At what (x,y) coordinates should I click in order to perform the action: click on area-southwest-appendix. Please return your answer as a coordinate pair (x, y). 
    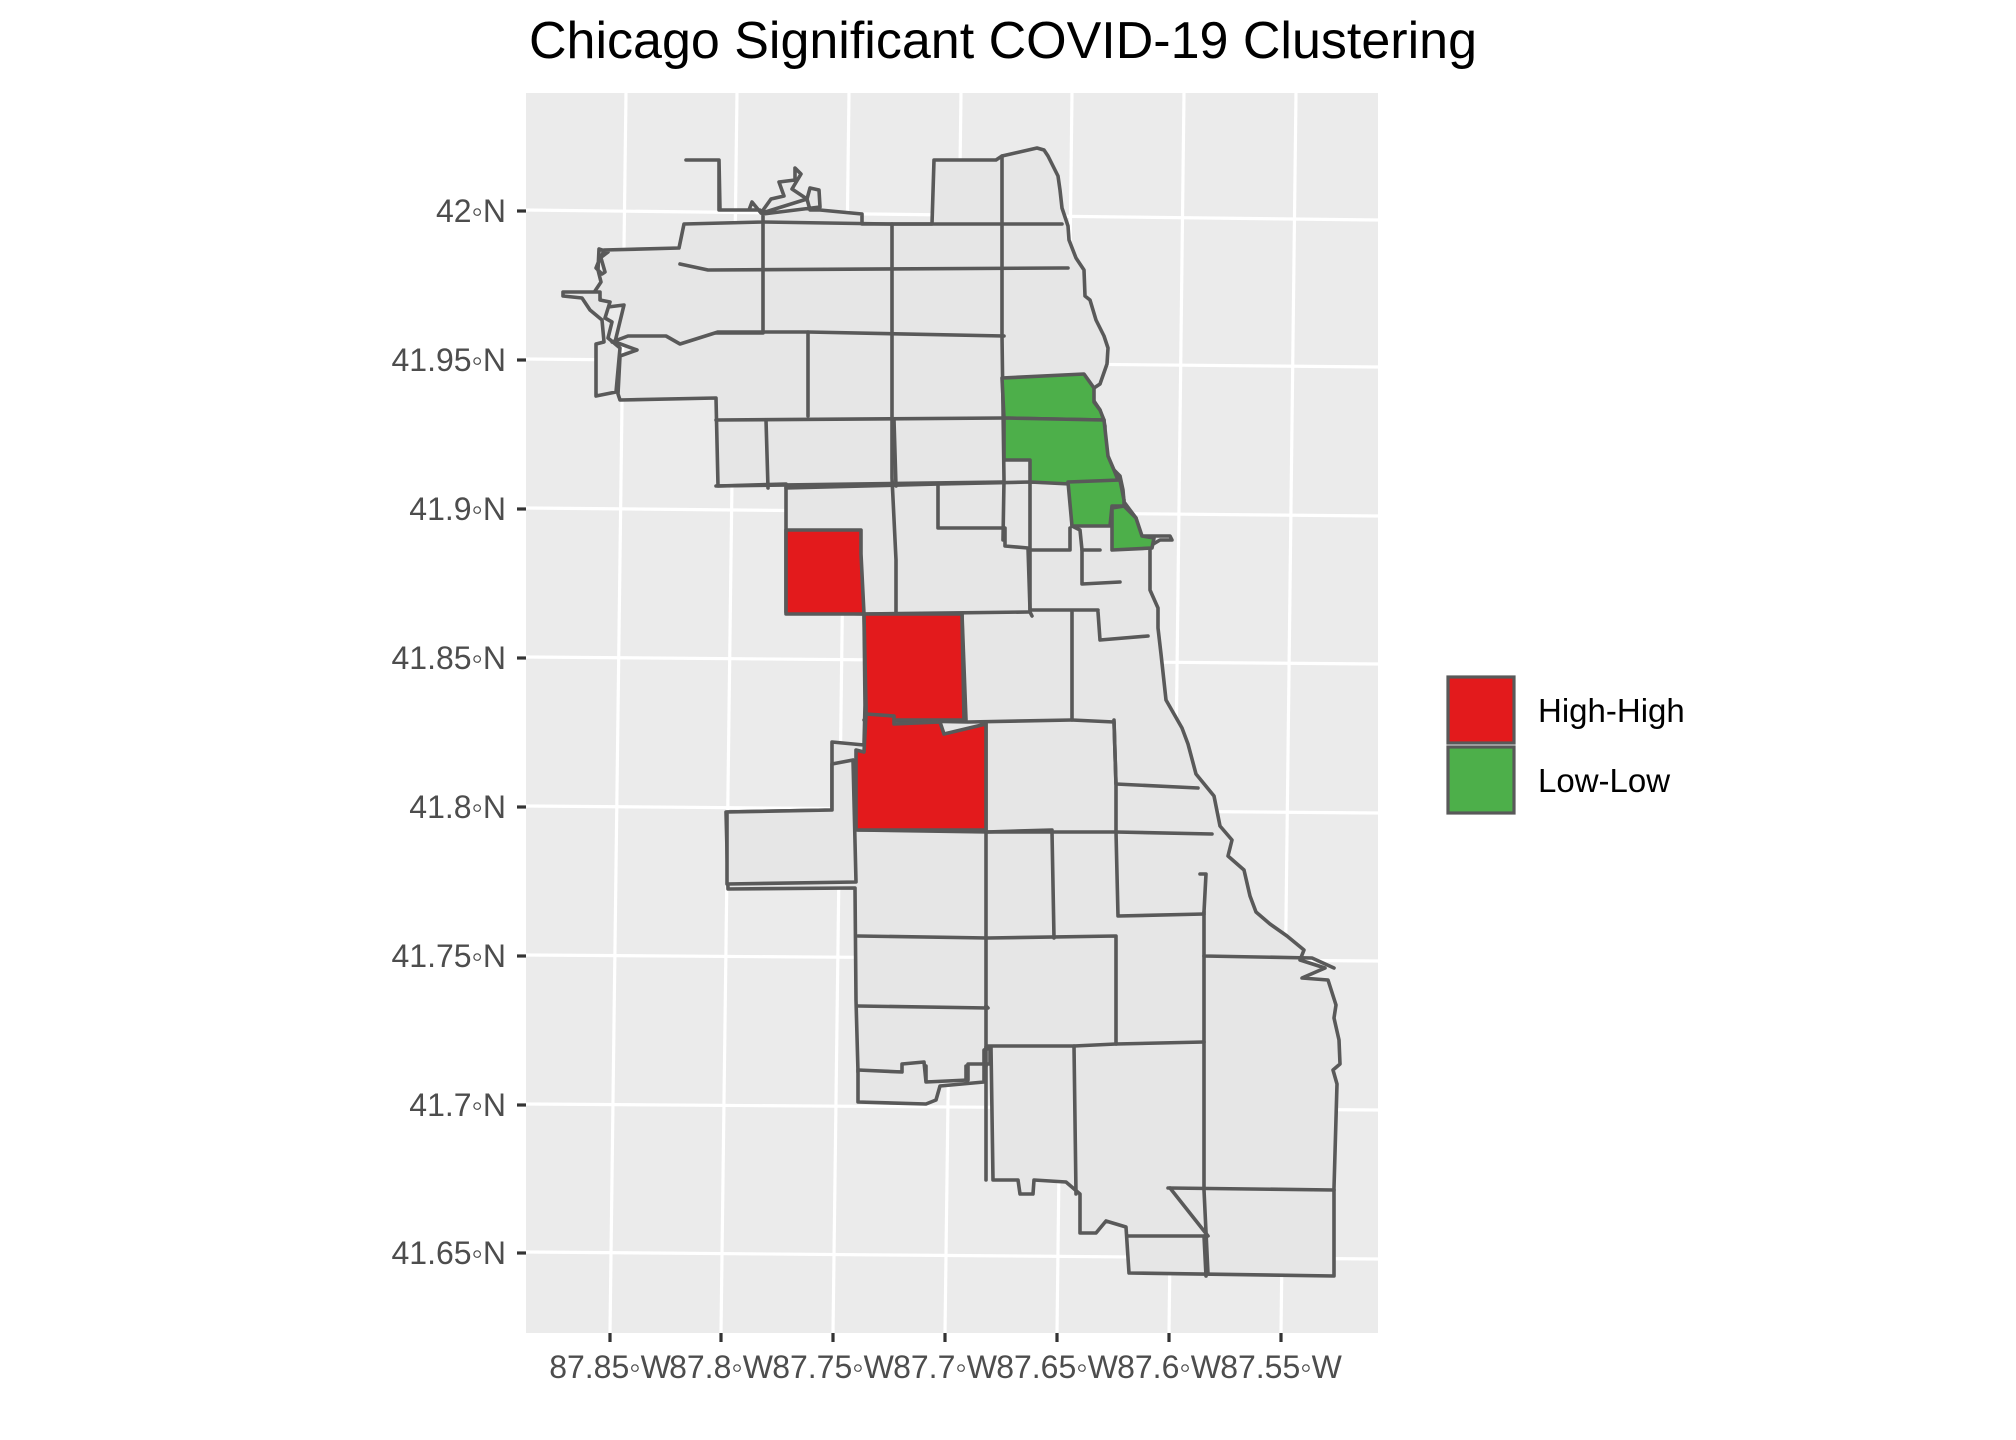
    Looking at the image, I should click on (791, 822).